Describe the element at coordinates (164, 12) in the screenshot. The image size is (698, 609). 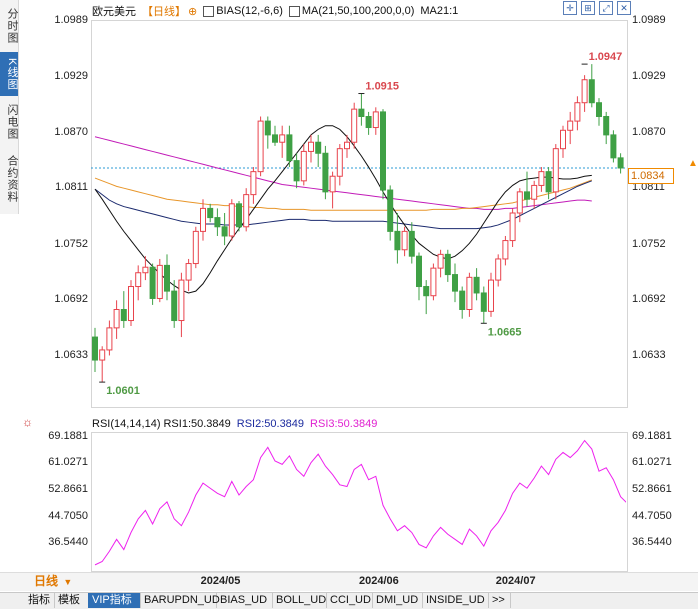
I see `period-label: 【日线】` at that location.